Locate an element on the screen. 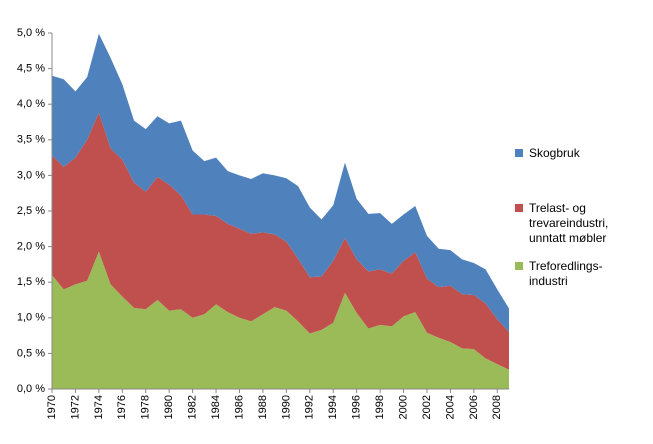 This screenshot has height=444, width=653. x-tick-label: 2000 is located at coordinates (403, 407).